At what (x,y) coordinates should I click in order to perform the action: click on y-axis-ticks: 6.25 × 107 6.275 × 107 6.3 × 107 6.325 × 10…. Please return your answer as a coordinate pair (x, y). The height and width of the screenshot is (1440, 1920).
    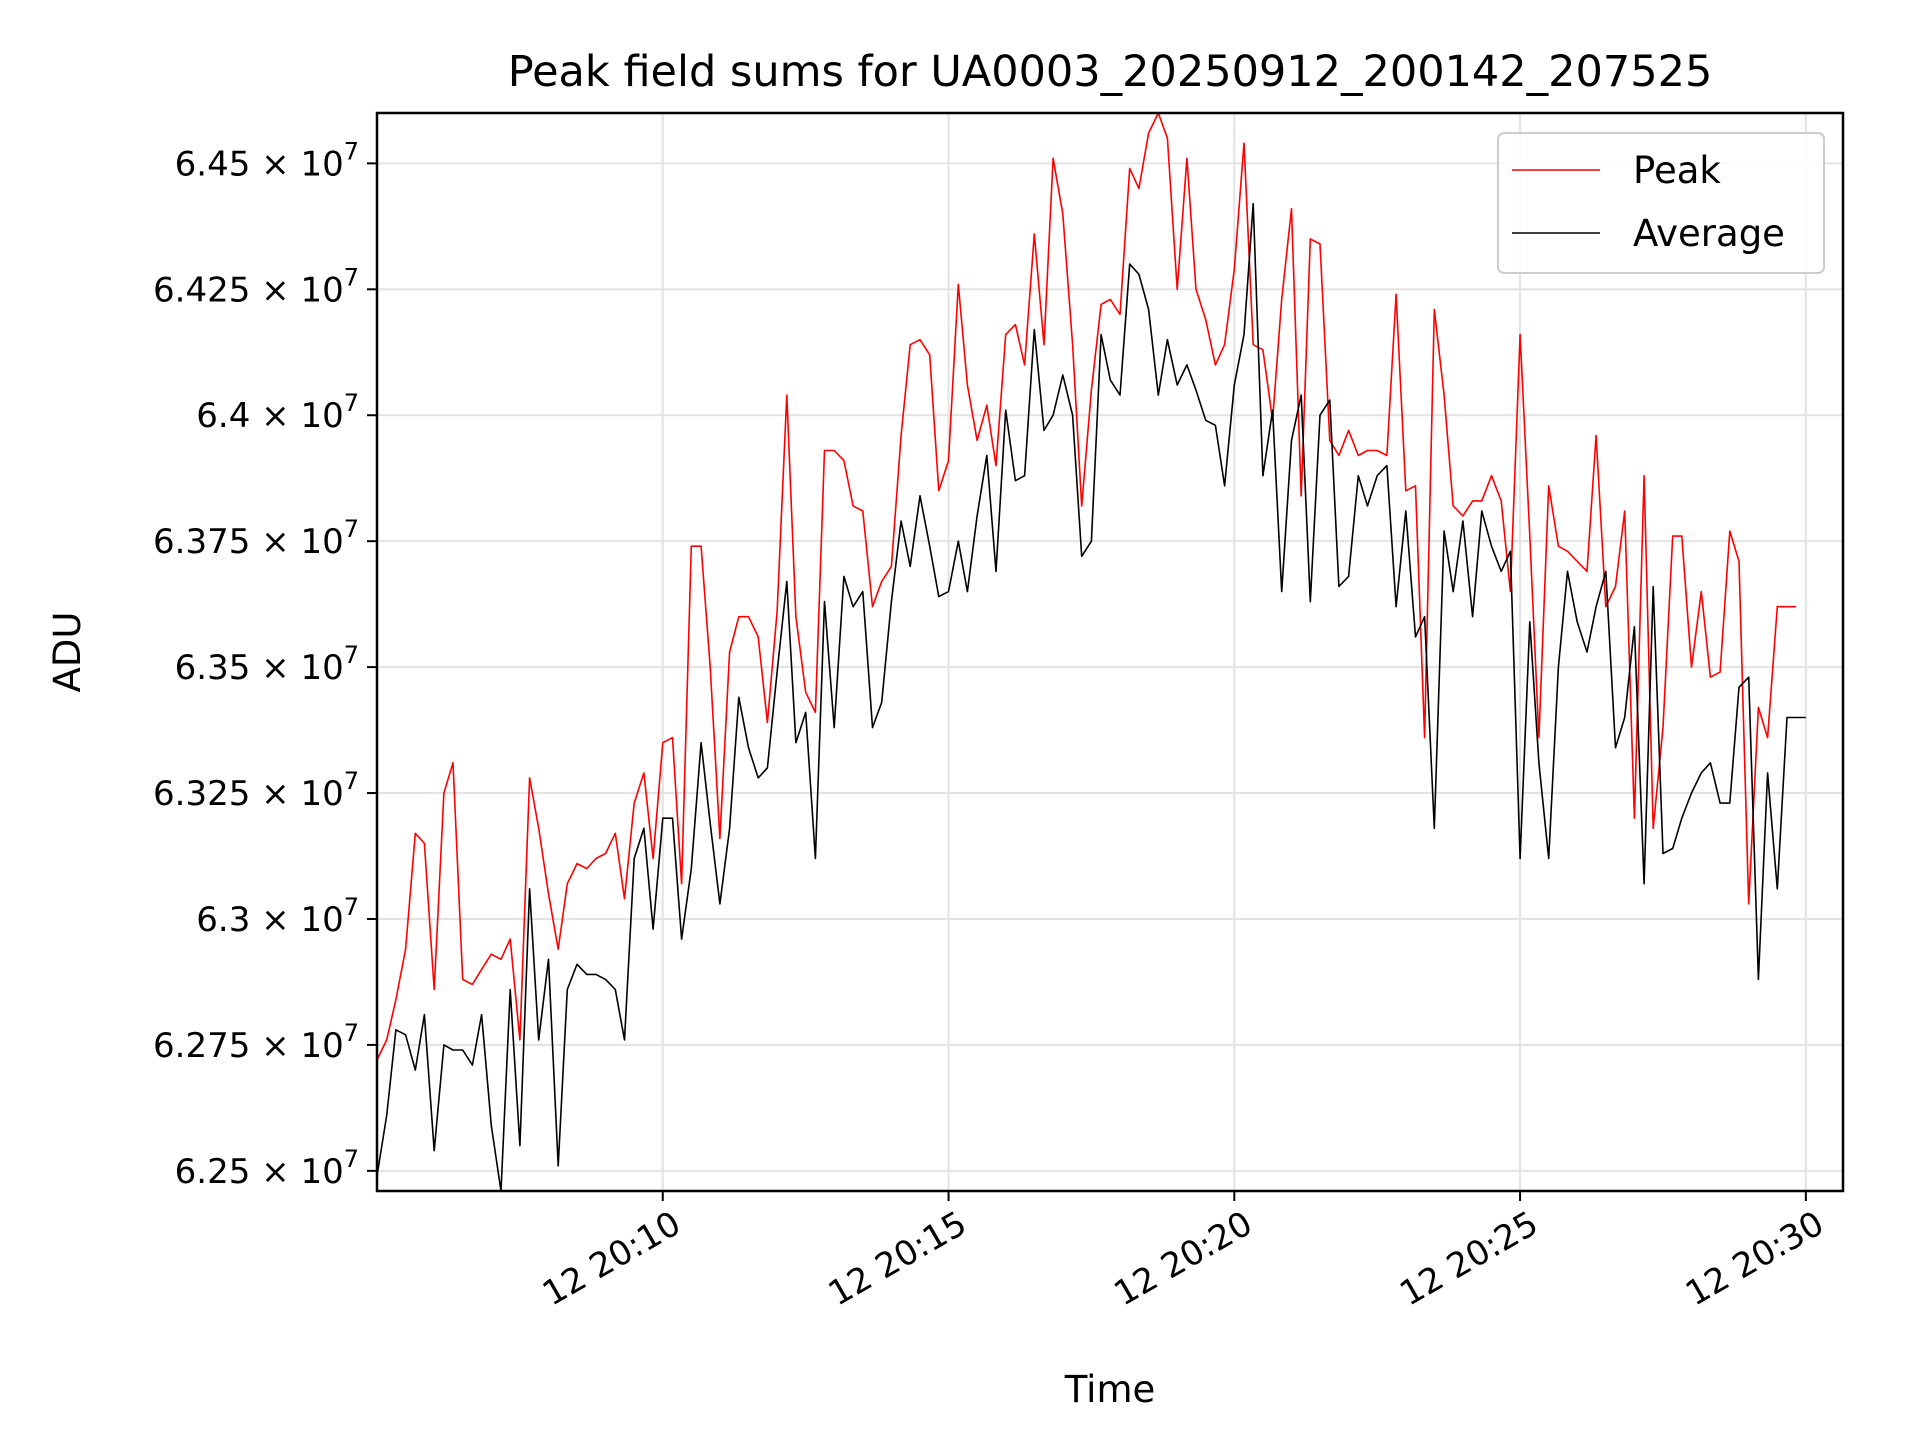
    Looking at the image, I should click on (265, 664).